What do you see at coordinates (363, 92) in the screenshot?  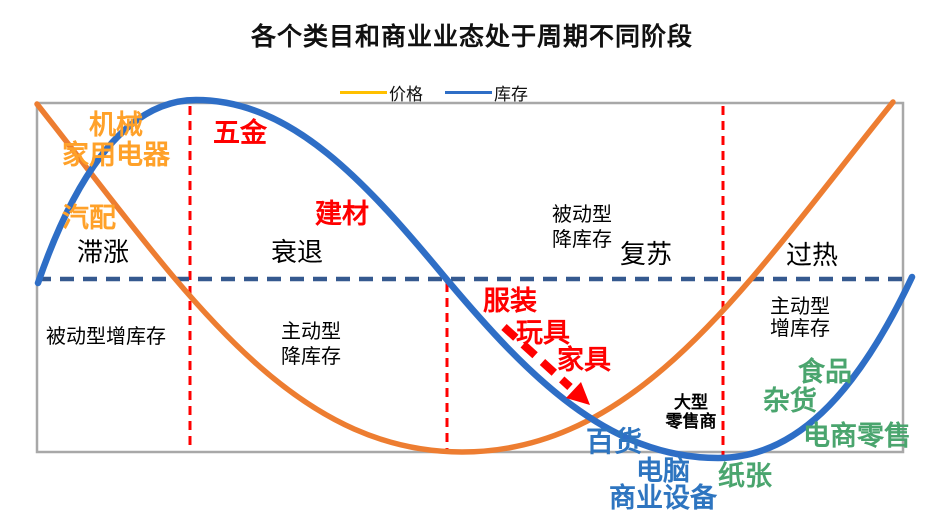 I see `price-legend-swatch` at bounding box center [363, 92].